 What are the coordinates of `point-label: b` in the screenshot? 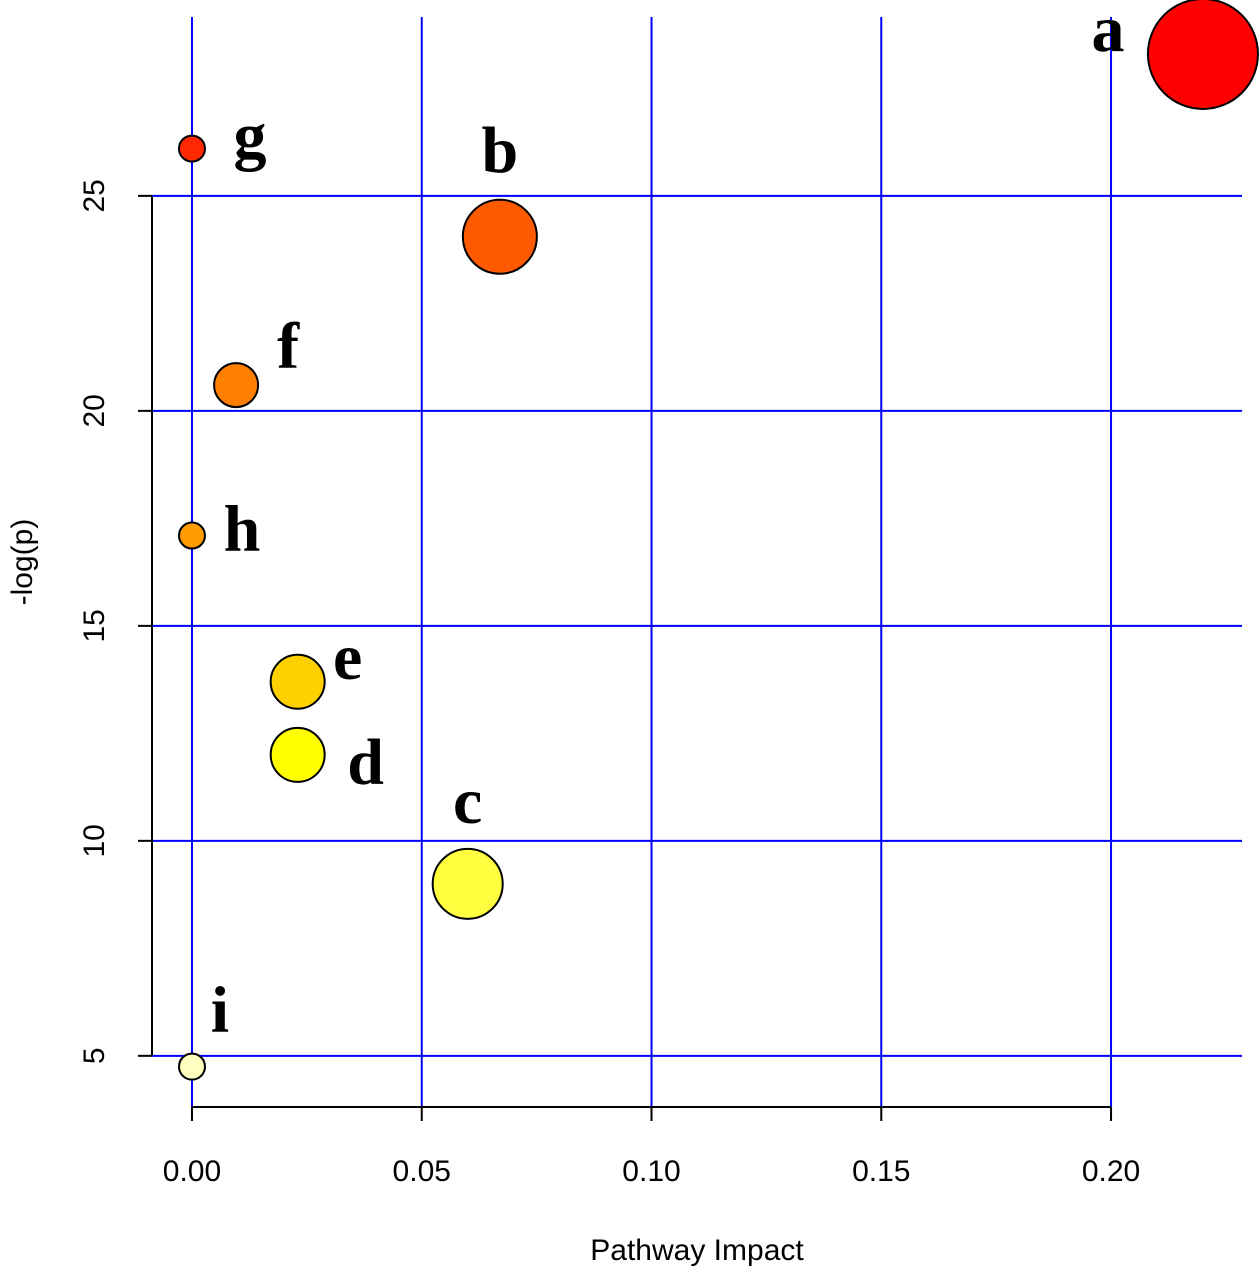 It's located at (500, 150).